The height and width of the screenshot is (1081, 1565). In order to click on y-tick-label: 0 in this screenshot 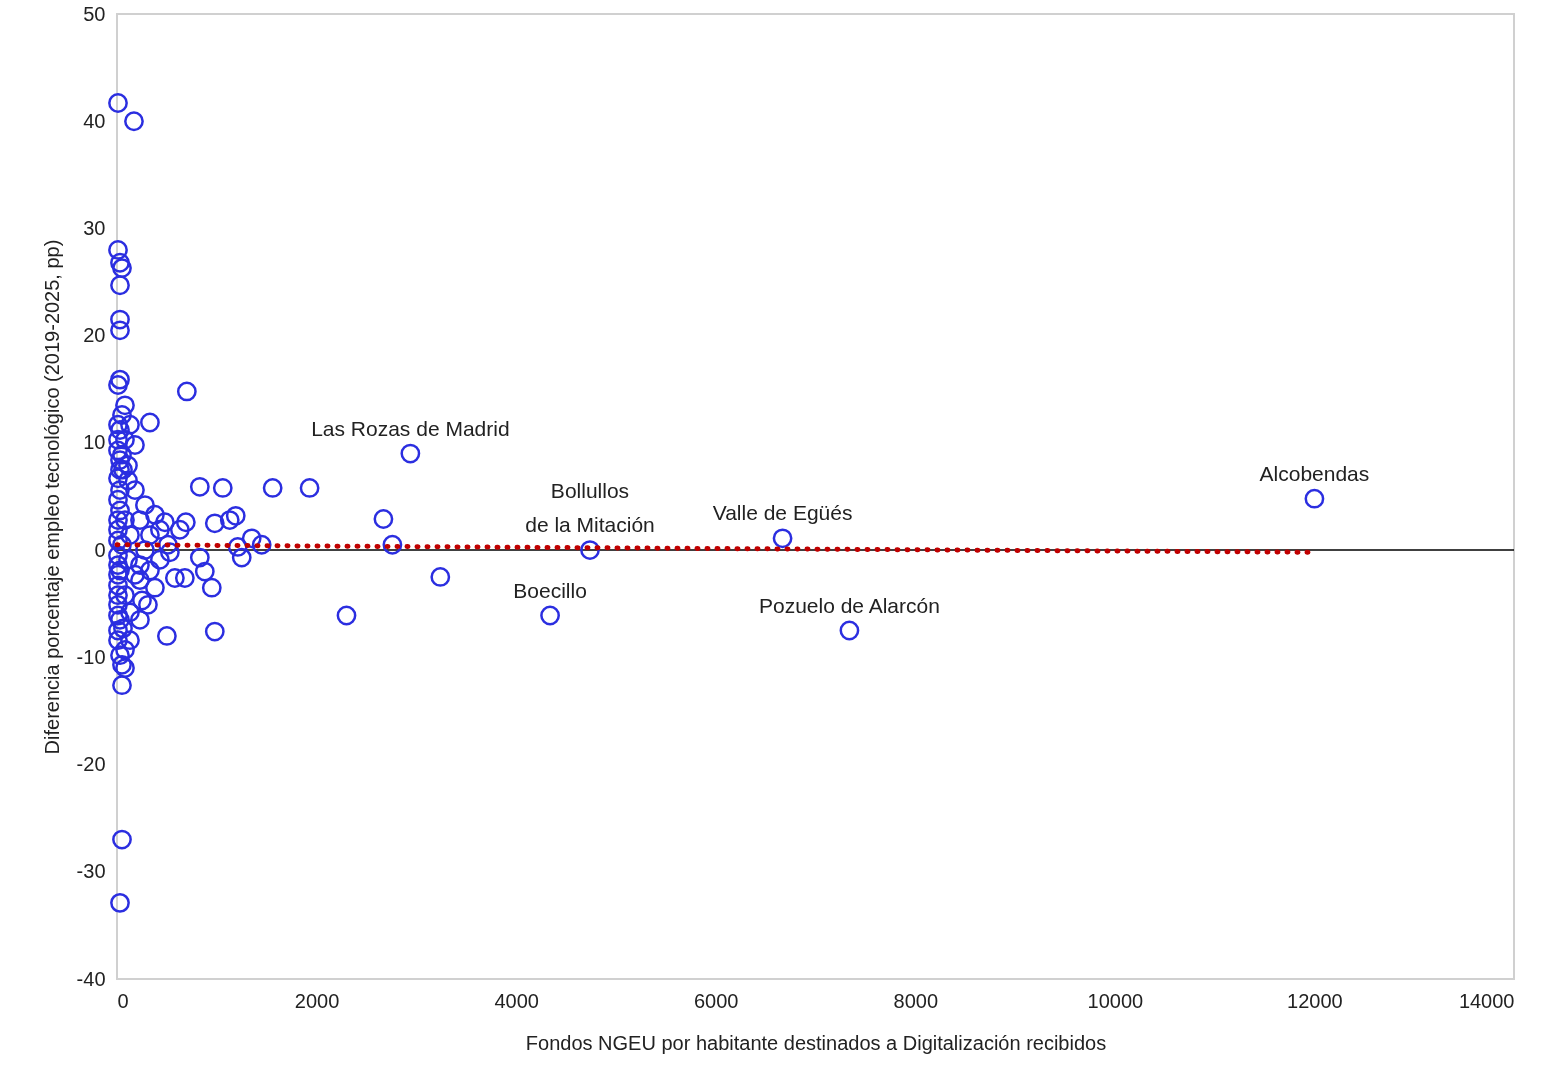, I will do `click(100, 549)`.